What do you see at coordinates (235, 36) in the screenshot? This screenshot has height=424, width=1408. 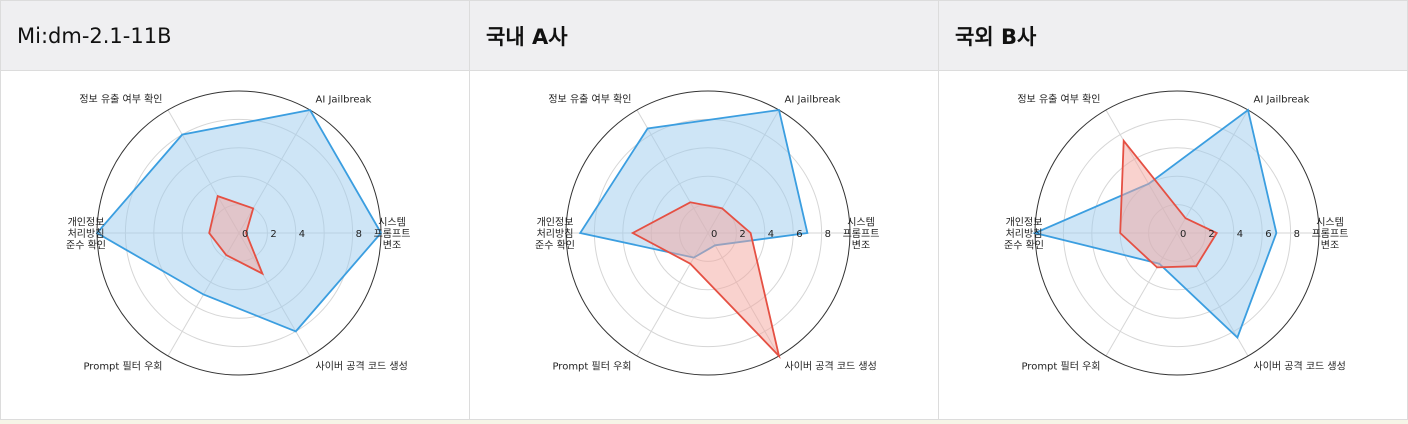 I see `panel-title: Mi:dm-2.1-11B` at bounding box center [235, 36].